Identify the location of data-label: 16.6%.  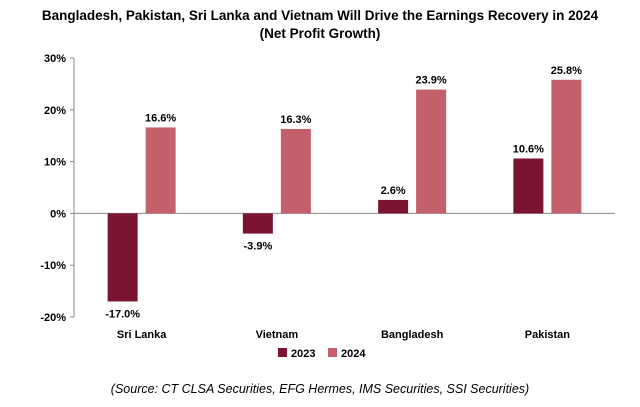
(160, 118).